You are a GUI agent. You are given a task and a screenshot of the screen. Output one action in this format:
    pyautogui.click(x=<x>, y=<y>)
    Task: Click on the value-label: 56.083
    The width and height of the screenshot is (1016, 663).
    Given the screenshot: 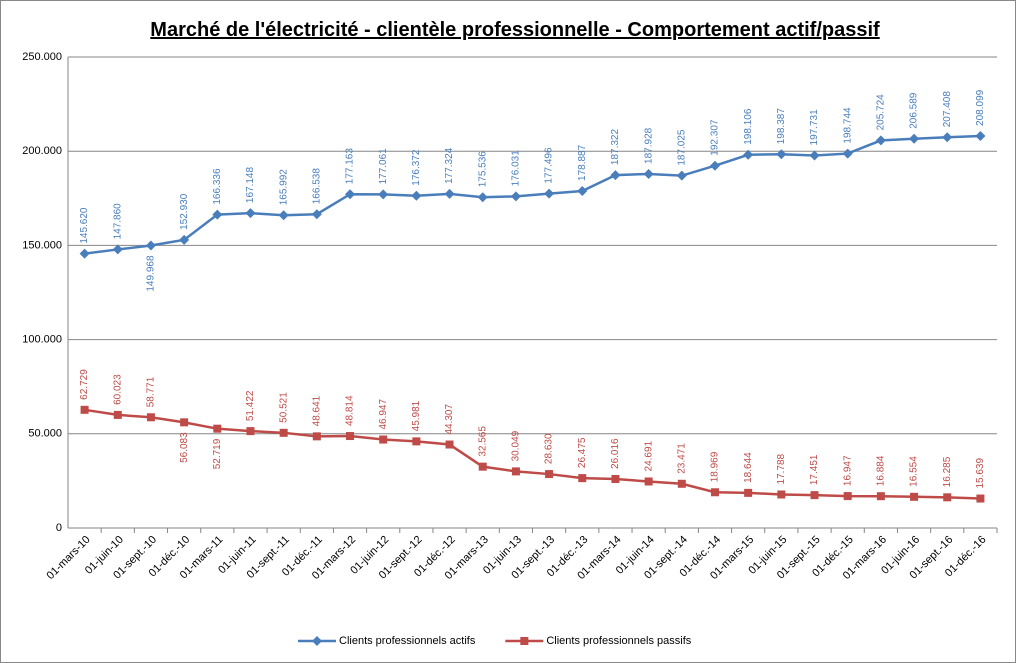 What is the action you would take?
    pyautogui.click(x=184, y=447)
    